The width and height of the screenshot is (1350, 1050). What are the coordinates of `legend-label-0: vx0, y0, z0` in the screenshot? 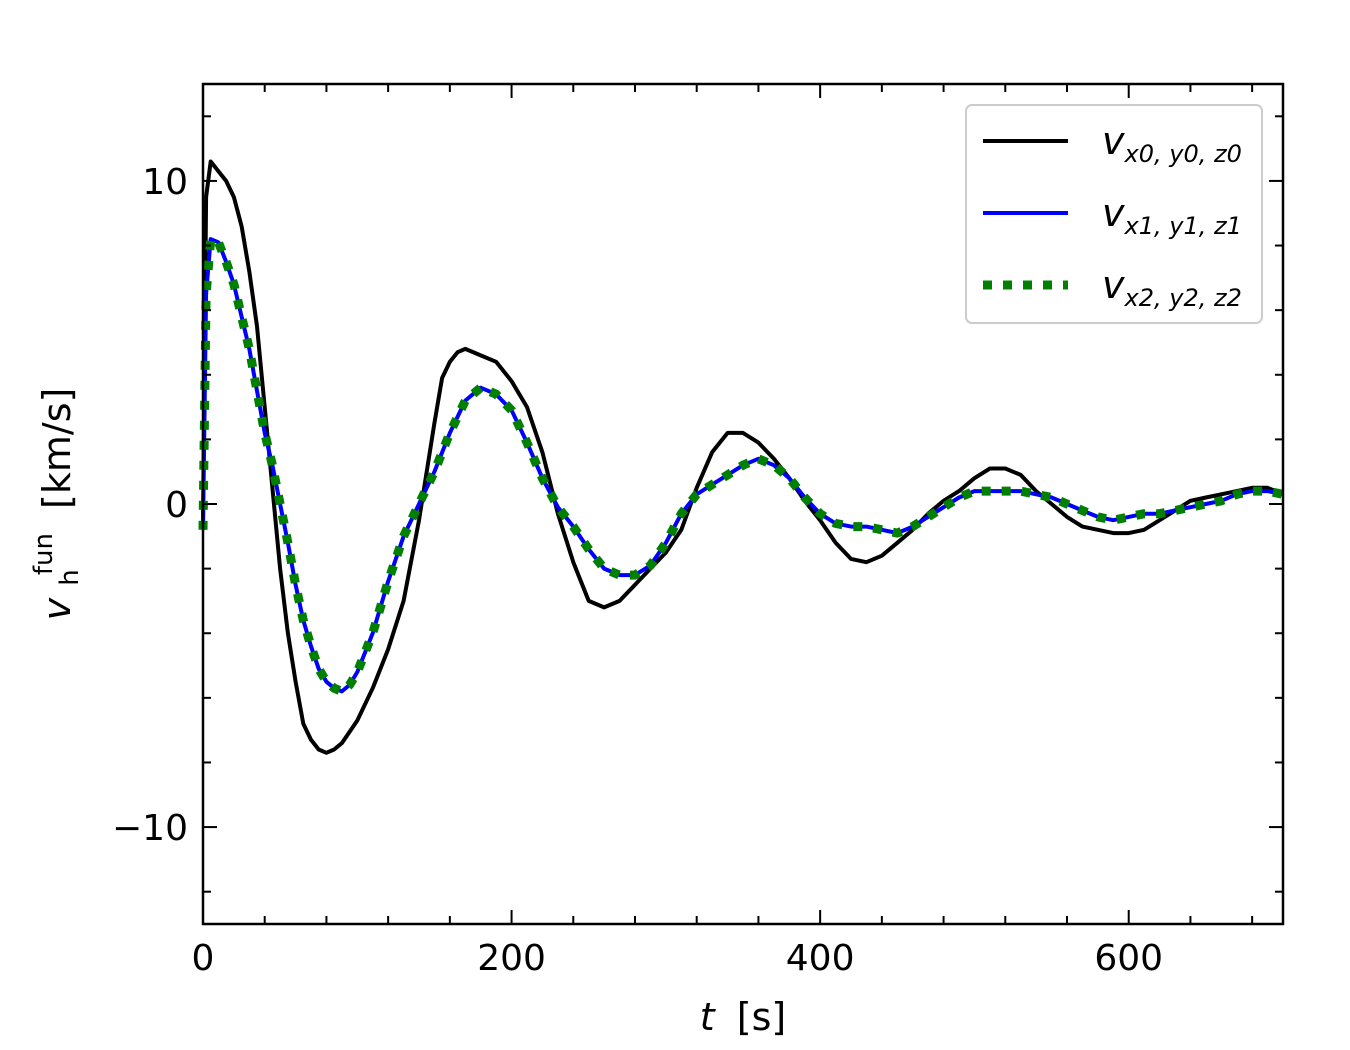 It's located at (1172, 143).